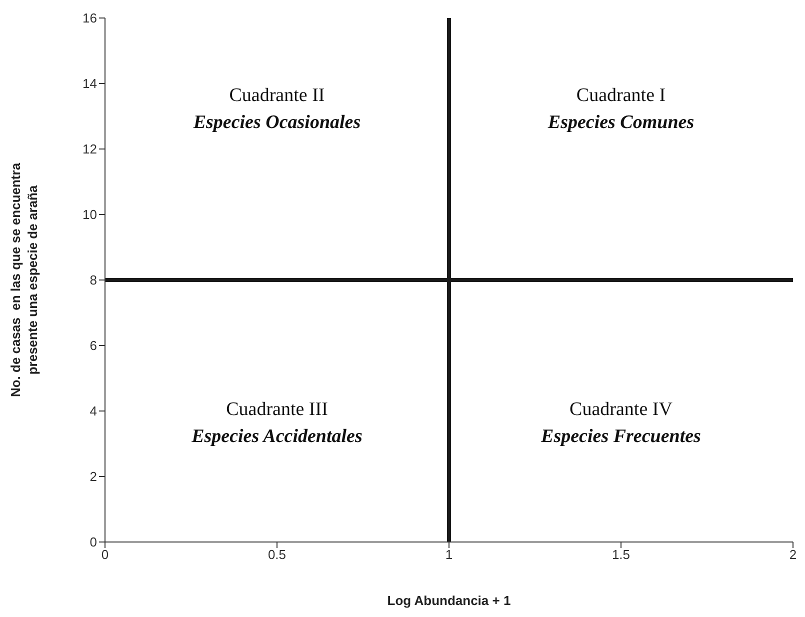  I want to click on x-tick-label: 0.5, so click(277, 554).